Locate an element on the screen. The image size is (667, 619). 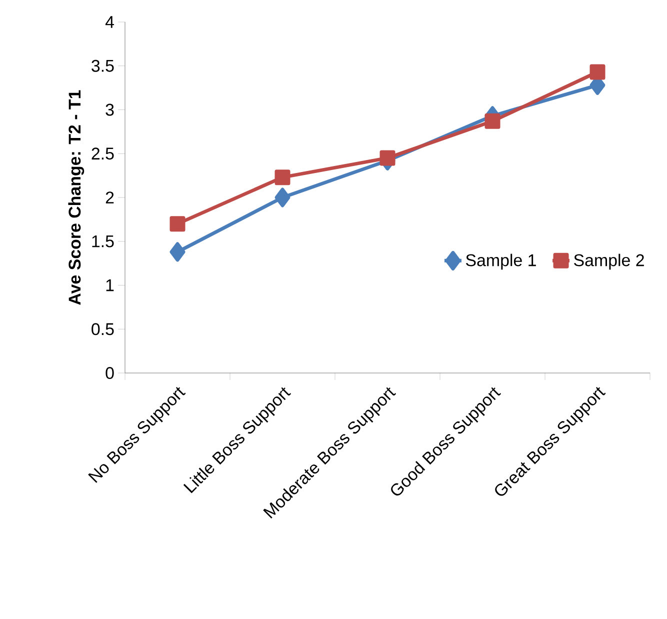
y-tick-label: 3.5 is located at coordinates (103, 66).